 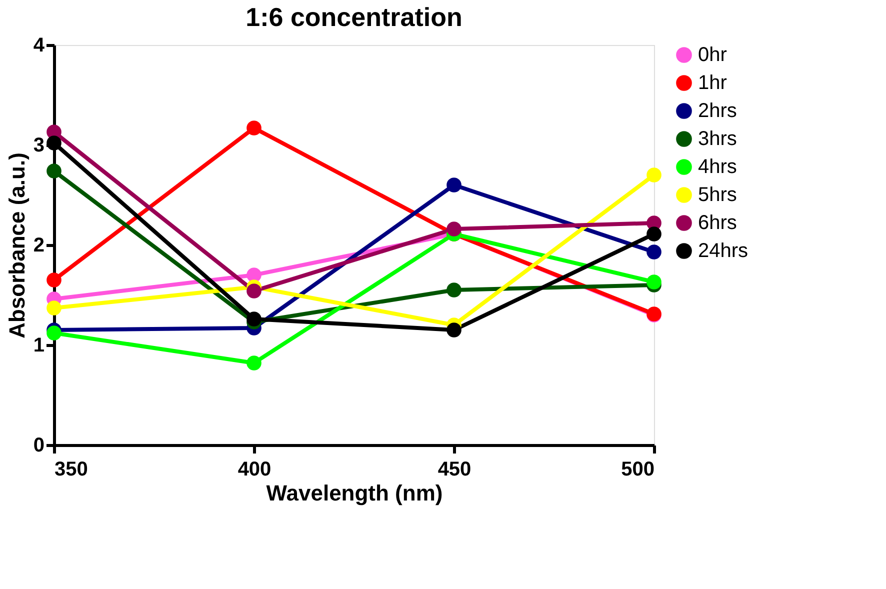 What do you see at coordinates (71, 469) in the screenshot?
I see `x-tick-label: 350` at bounding box center [71, 469].